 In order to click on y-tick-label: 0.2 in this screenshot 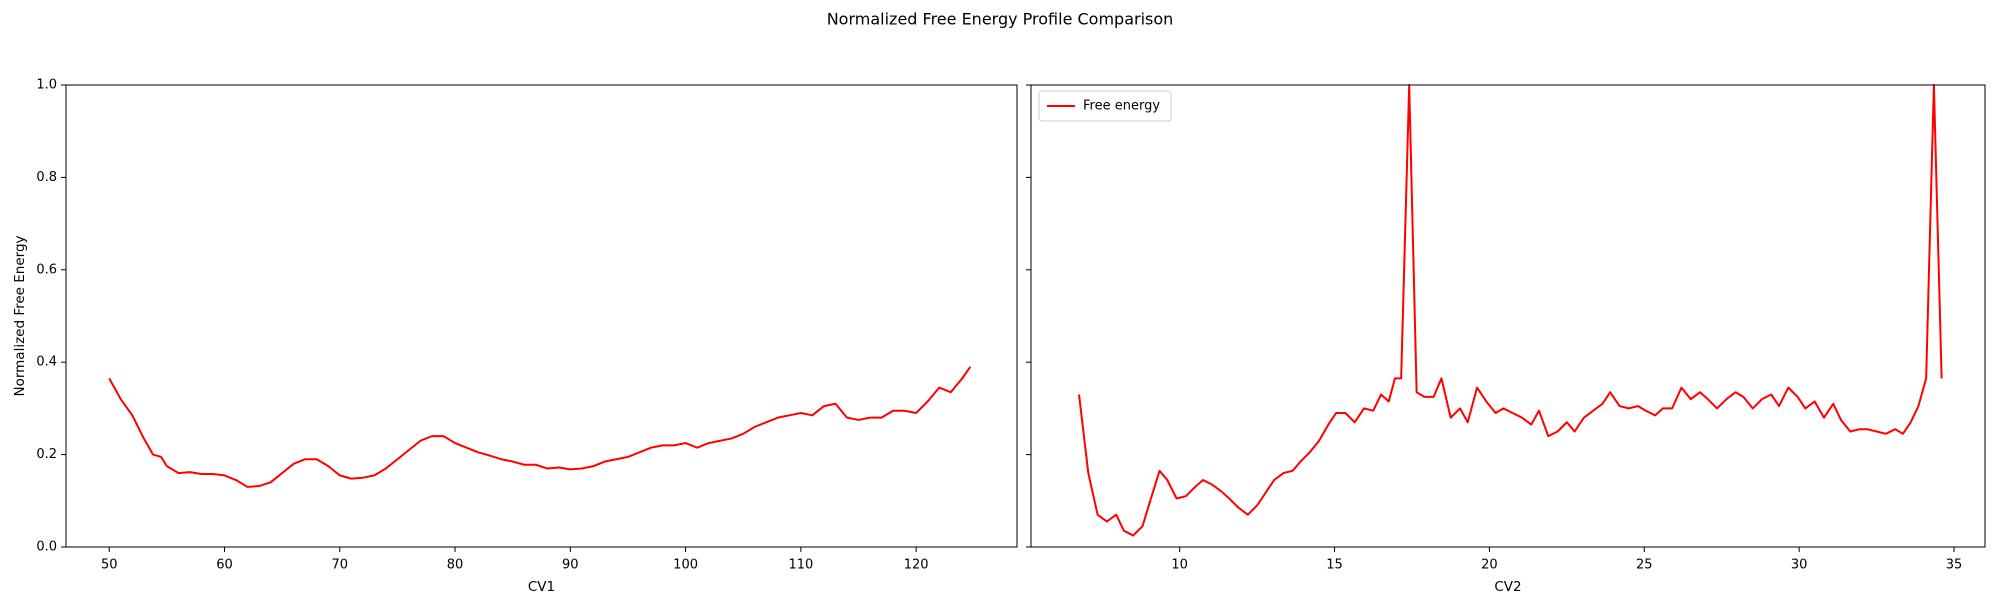, I will do `click(46, 454)`.